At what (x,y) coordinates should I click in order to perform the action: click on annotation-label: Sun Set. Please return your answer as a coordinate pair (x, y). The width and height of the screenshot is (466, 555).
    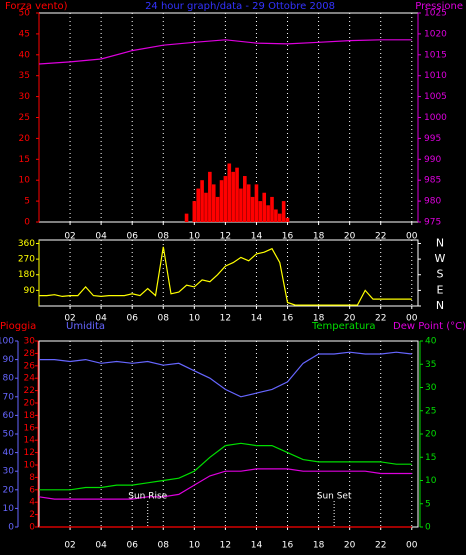
    Looking at the image, I should click on (334, 497).